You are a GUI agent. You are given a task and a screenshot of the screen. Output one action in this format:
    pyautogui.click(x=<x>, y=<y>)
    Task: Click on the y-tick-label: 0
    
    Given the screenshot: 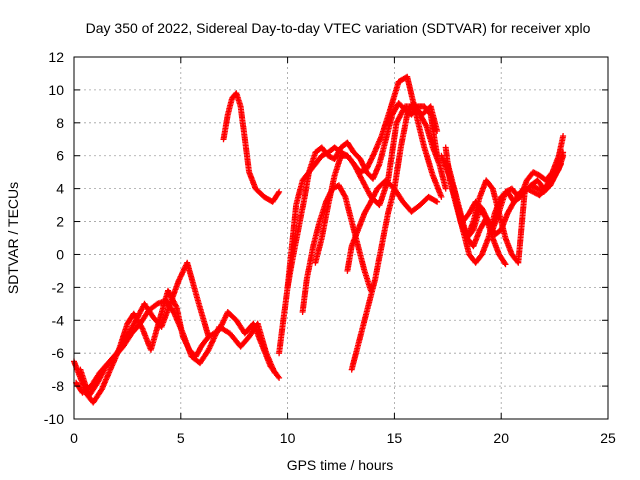 What is the action you would take?
    pyautogui.click(x=60, y=254)
    